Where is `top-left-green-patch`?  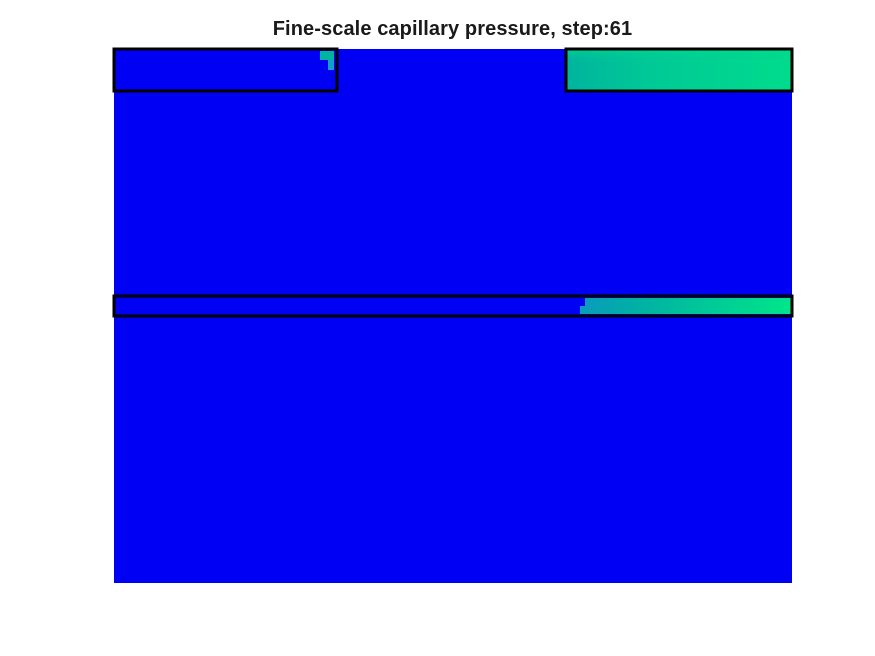
top-left-green-patch is located at coordinates (327, 55).